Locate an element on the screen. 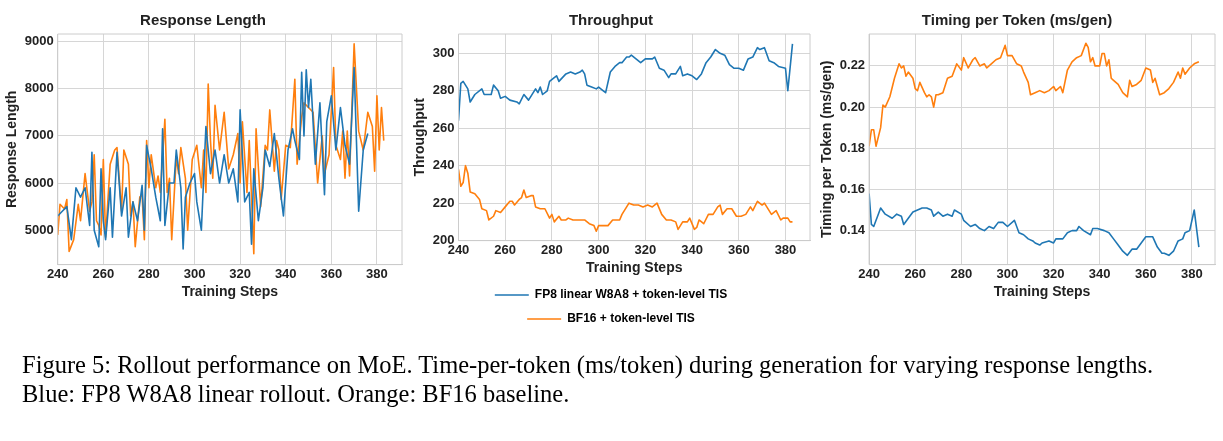  y-tick-label: 0.16 is located at coordinates (852, 189).